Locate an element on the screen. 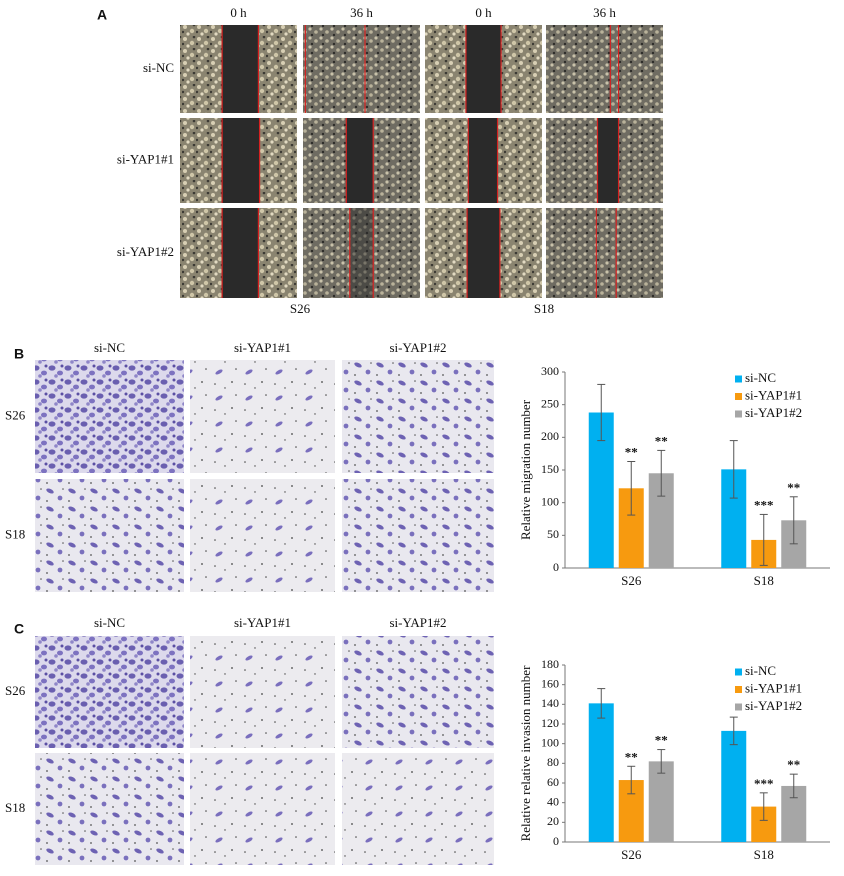  y-tick-label: 160 is located at coordinates (550, 683).